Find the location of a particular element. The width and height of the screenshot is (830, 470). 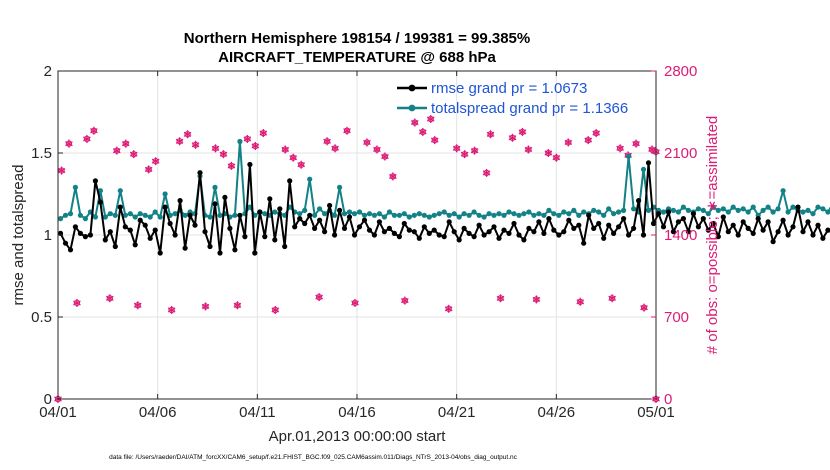

y-left-tick-label: 0.5 is located at coordinates (41, 317).